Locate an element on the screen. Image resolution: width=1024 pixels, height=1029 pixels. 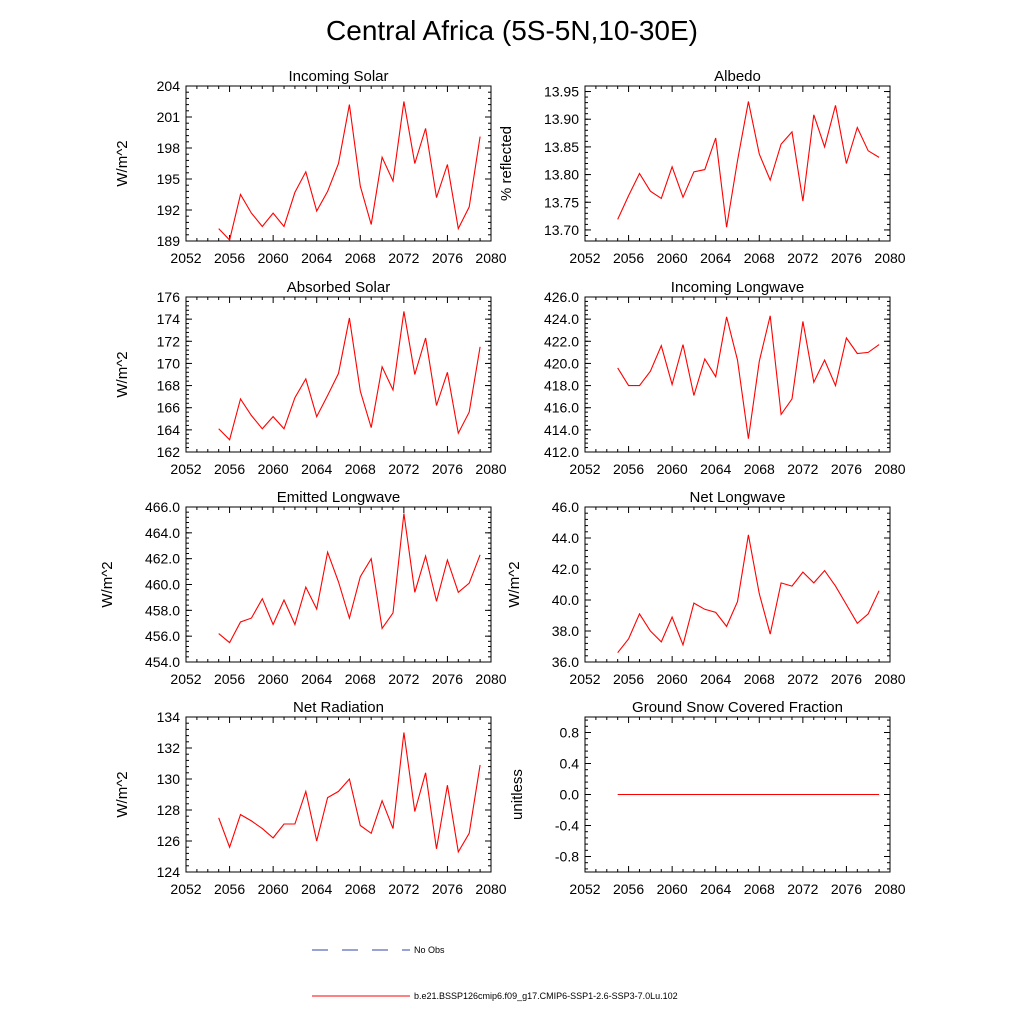
y-tick-label: 13.90 is located at coordinates (561, 119).